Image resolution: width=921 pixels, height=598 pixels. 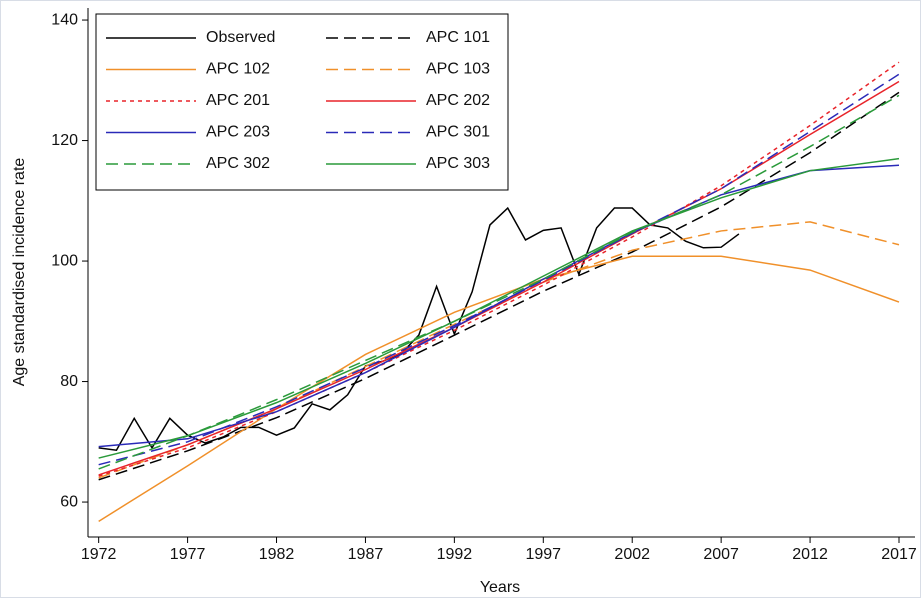 I want to click on legend-label: APC 303, so click(x=458, y=163).